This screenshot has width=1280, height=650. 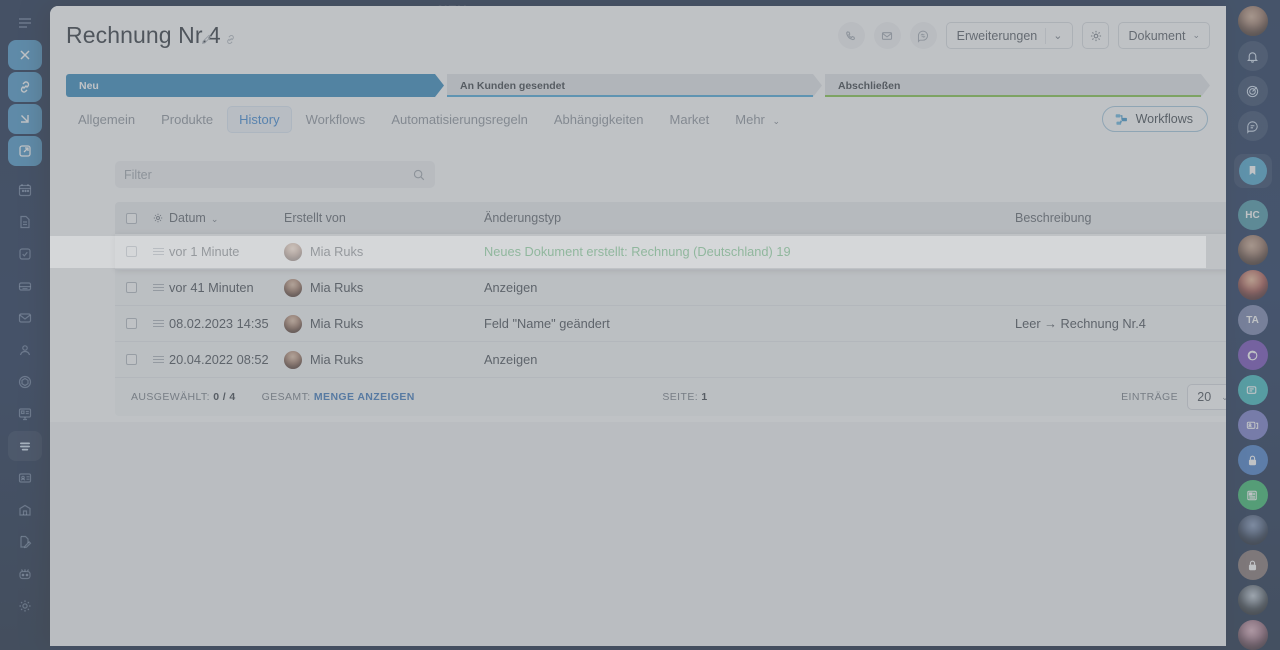 What do you see at coordinates (25, 350) in the screenshot?
I see `contacts-icon` at bounding box center [25, 350].